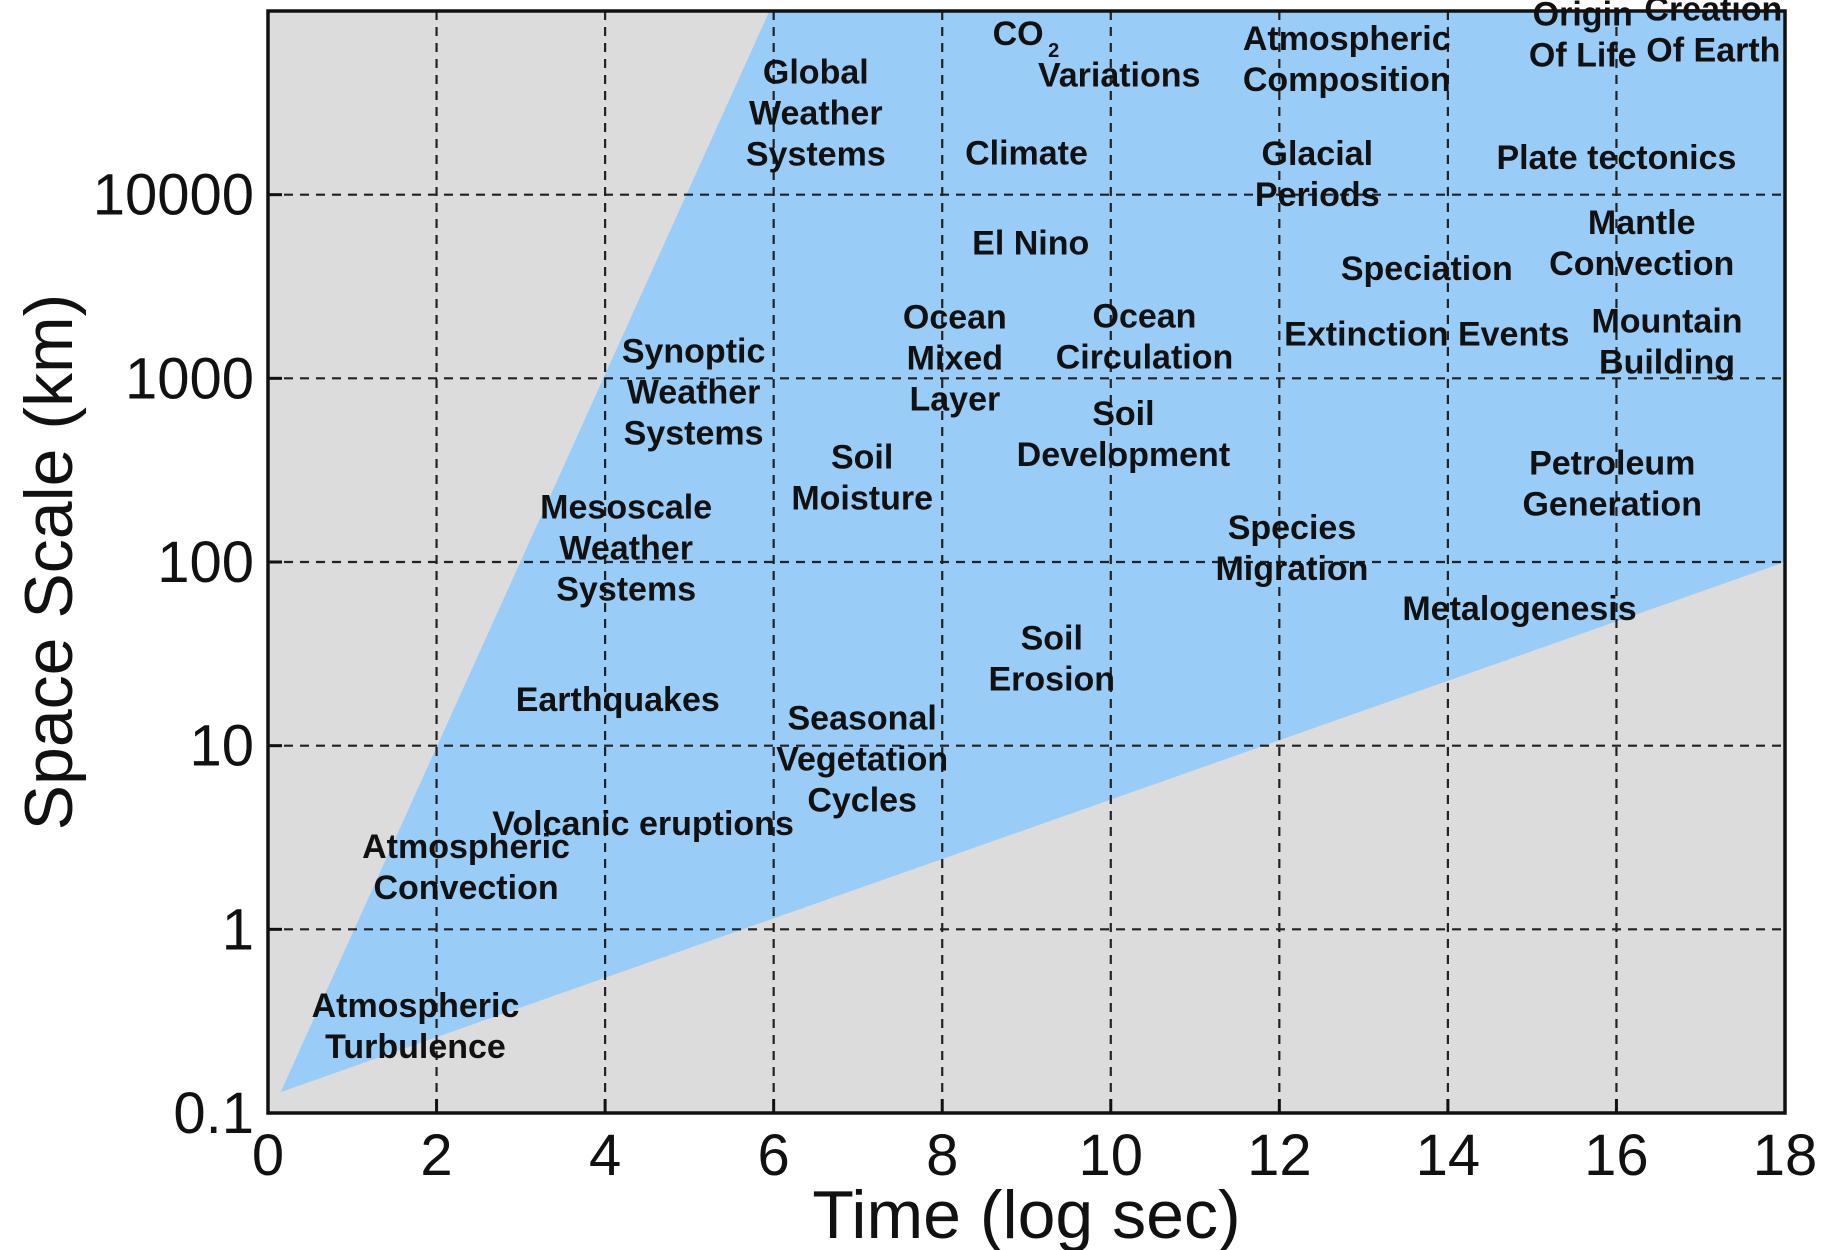 The image size is (1829, 1250). What do you see at coordinates (1642, 223) in the screenshot?
I see `phenomenon-label-line: Mantle` at bounding box center [1642, 223].